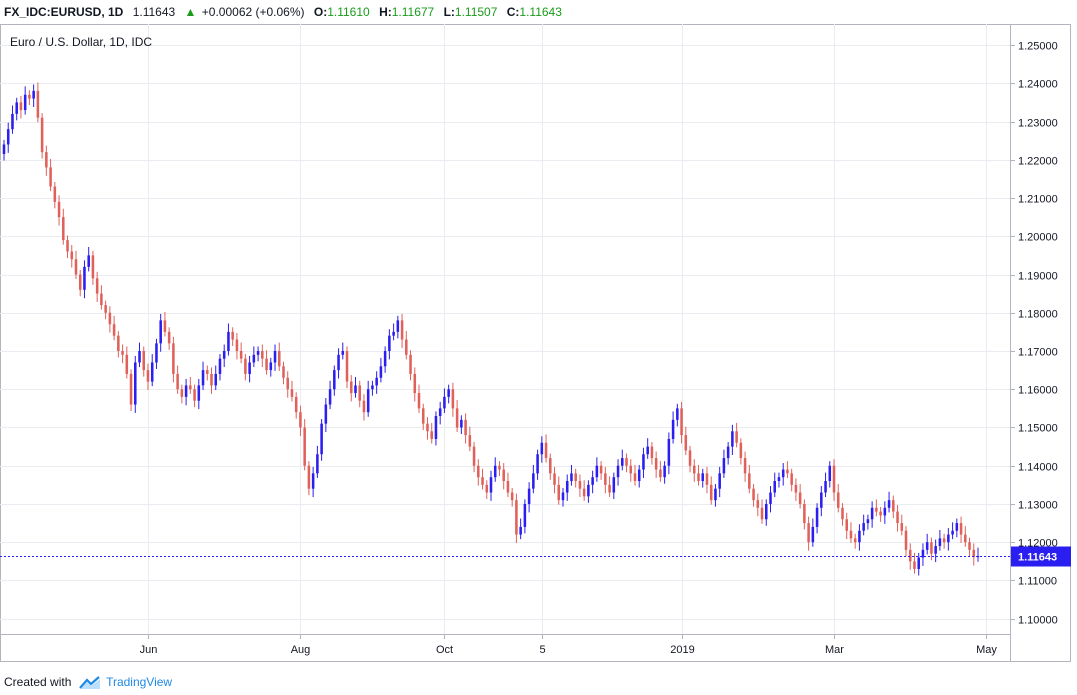 Image resolution: width=1077 pixels, height=695 pixels. What do you see at coordinates (1038, 85) in the screenshot?
I see `y-tick-label: 1.24000` at bounding box center [1038, 85].